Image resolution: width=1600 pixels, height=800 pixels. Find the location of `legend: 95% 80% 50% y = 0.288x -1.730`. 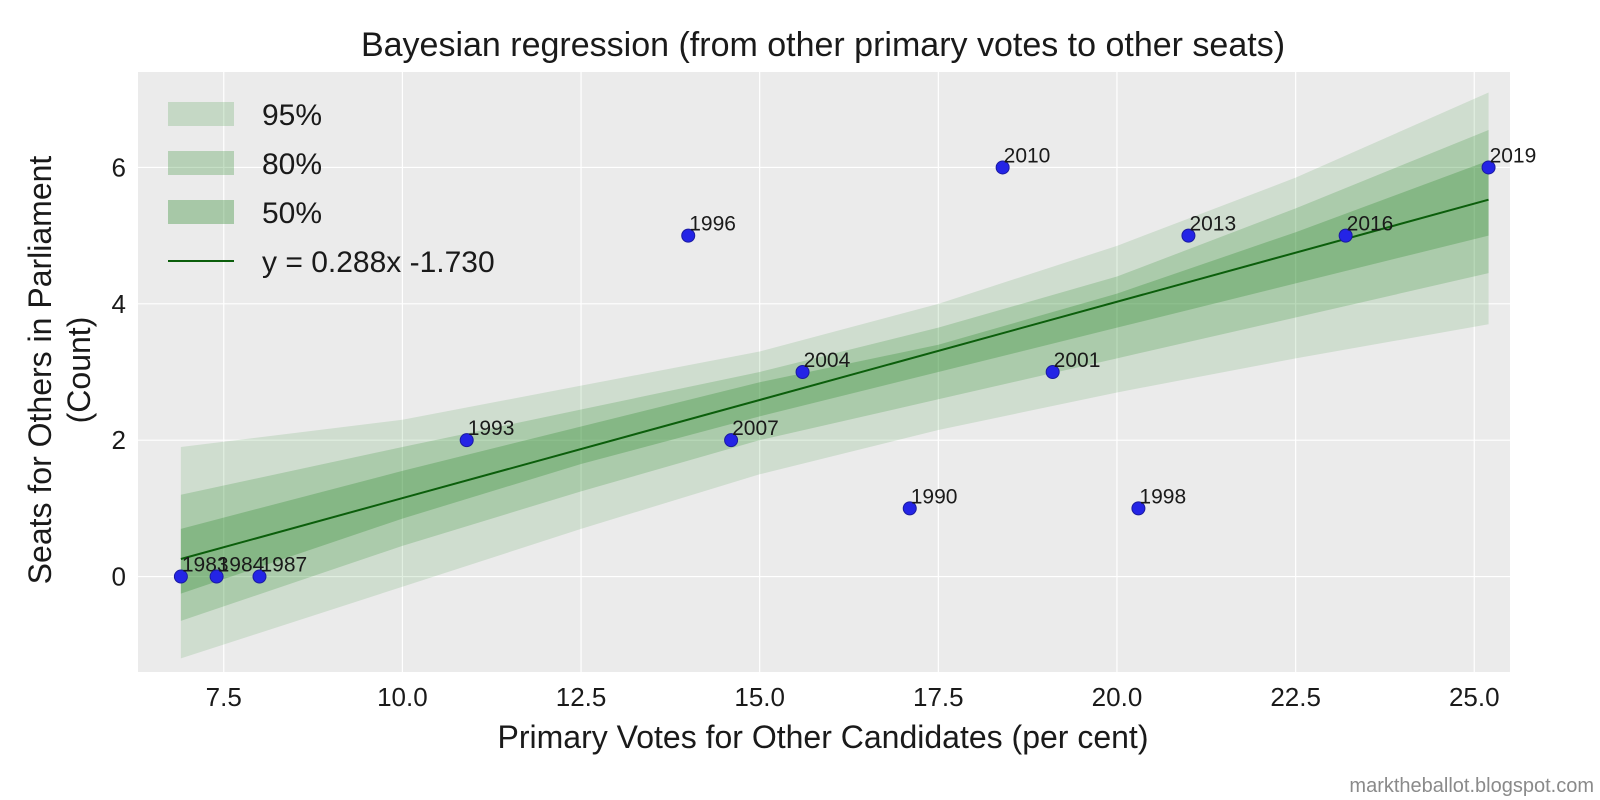

legend: 95% 80% 50% y = 0.288x -1.730 is located at coordinates (331, 189).